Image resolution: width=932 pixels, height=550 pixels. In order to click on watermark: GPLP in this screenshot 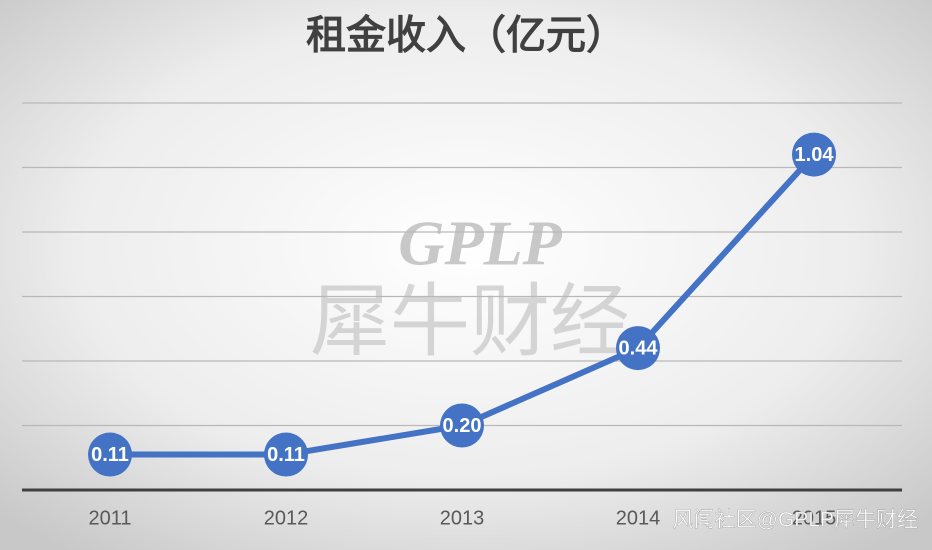, I will do `click(480, 243)`.